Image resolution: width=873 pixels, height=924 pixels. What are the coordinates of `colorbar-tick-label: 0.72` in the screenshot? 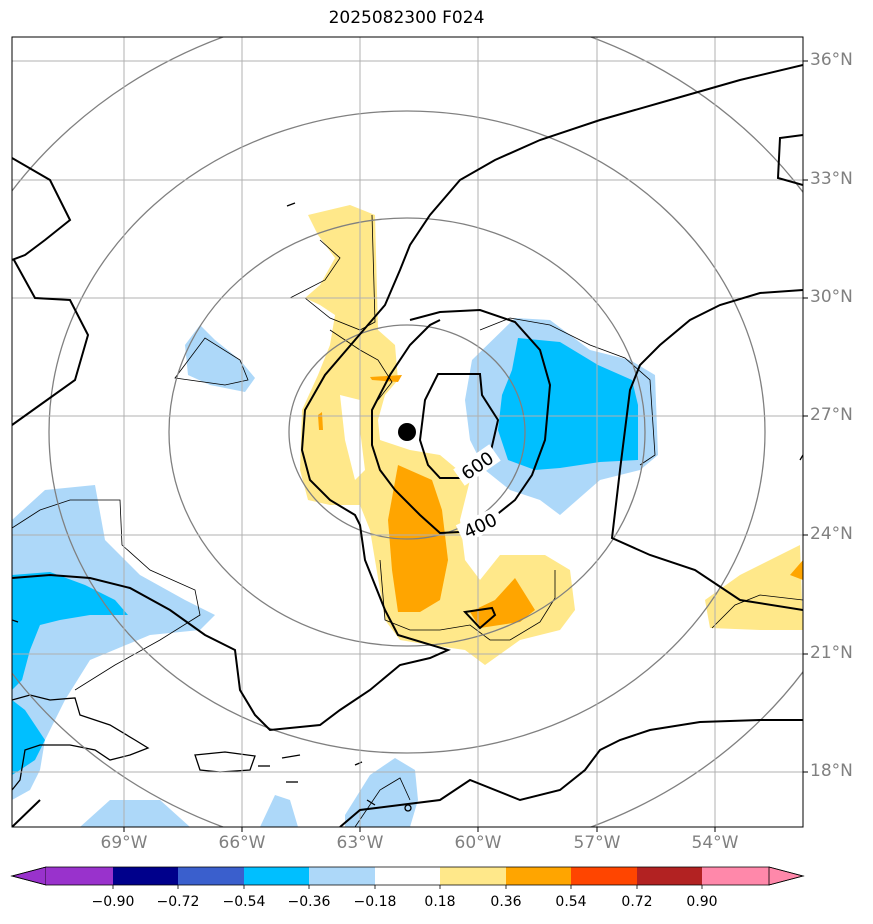 It's located at (637, 902).